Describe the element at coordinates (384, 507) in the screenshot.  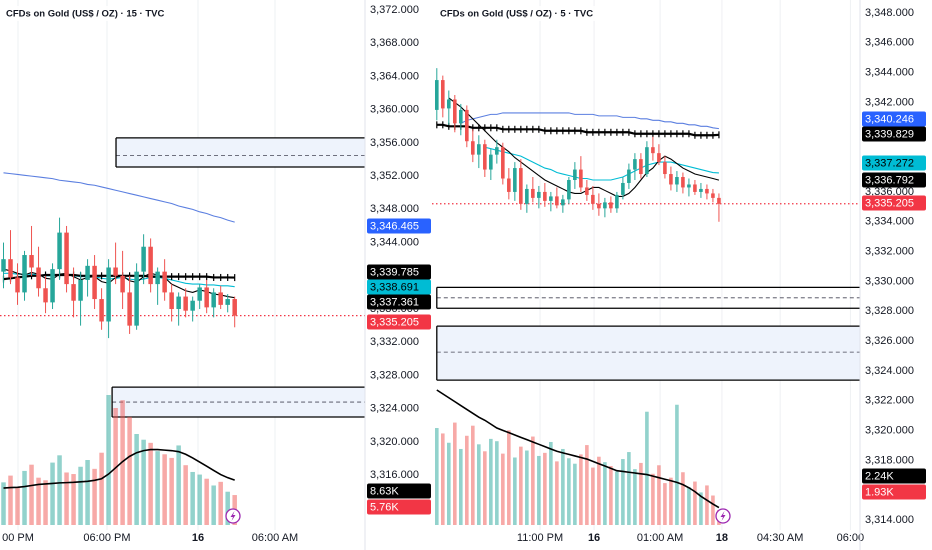
I see `price-label: 5.76K` at that location.